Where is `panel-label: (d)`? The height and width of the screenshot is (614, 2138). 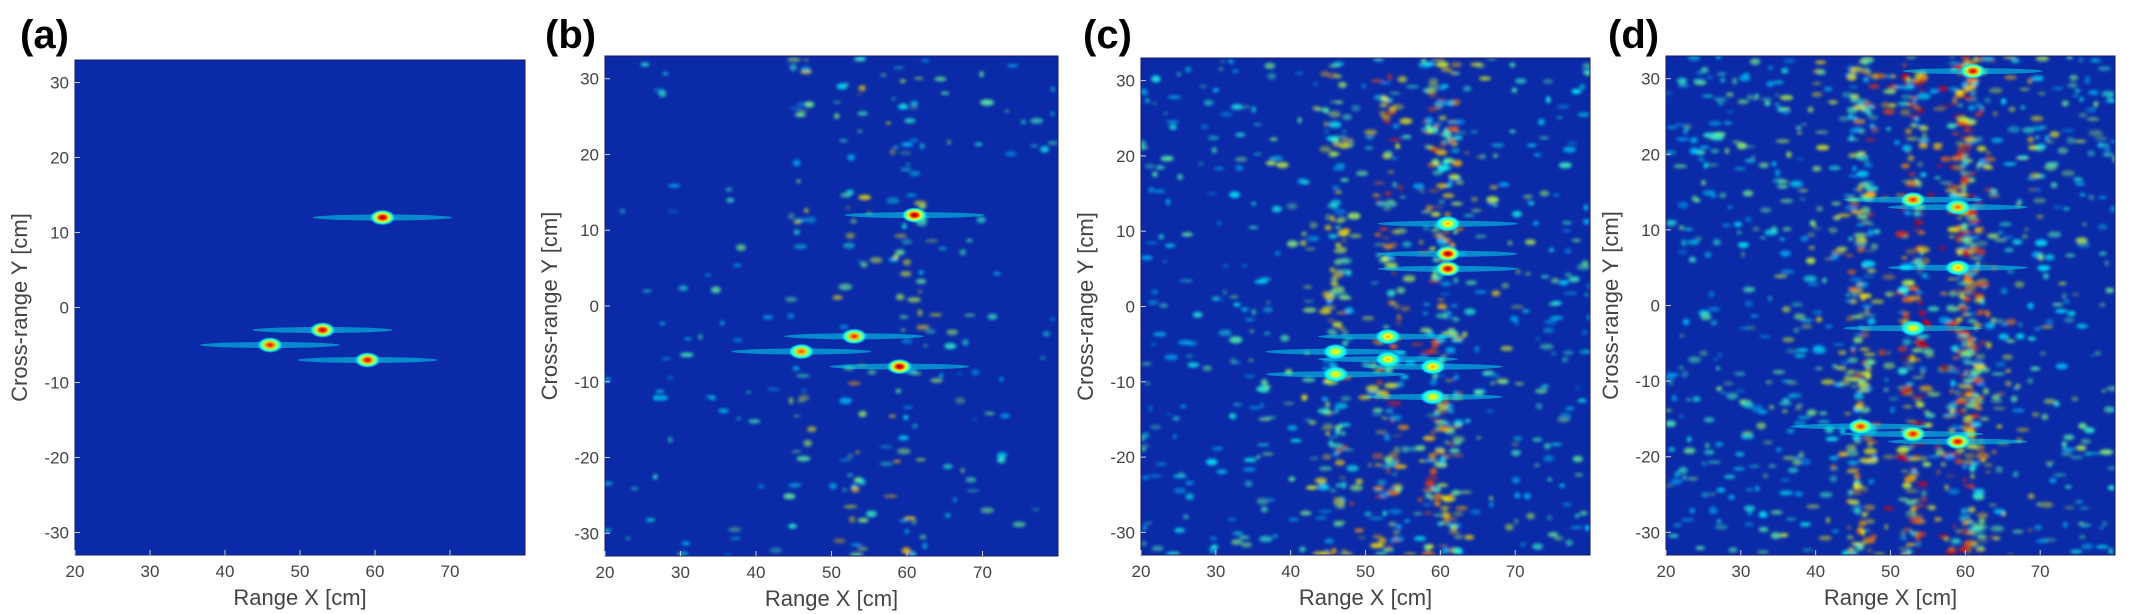 panel-label: (d) is located at coordinates (1633, 35).